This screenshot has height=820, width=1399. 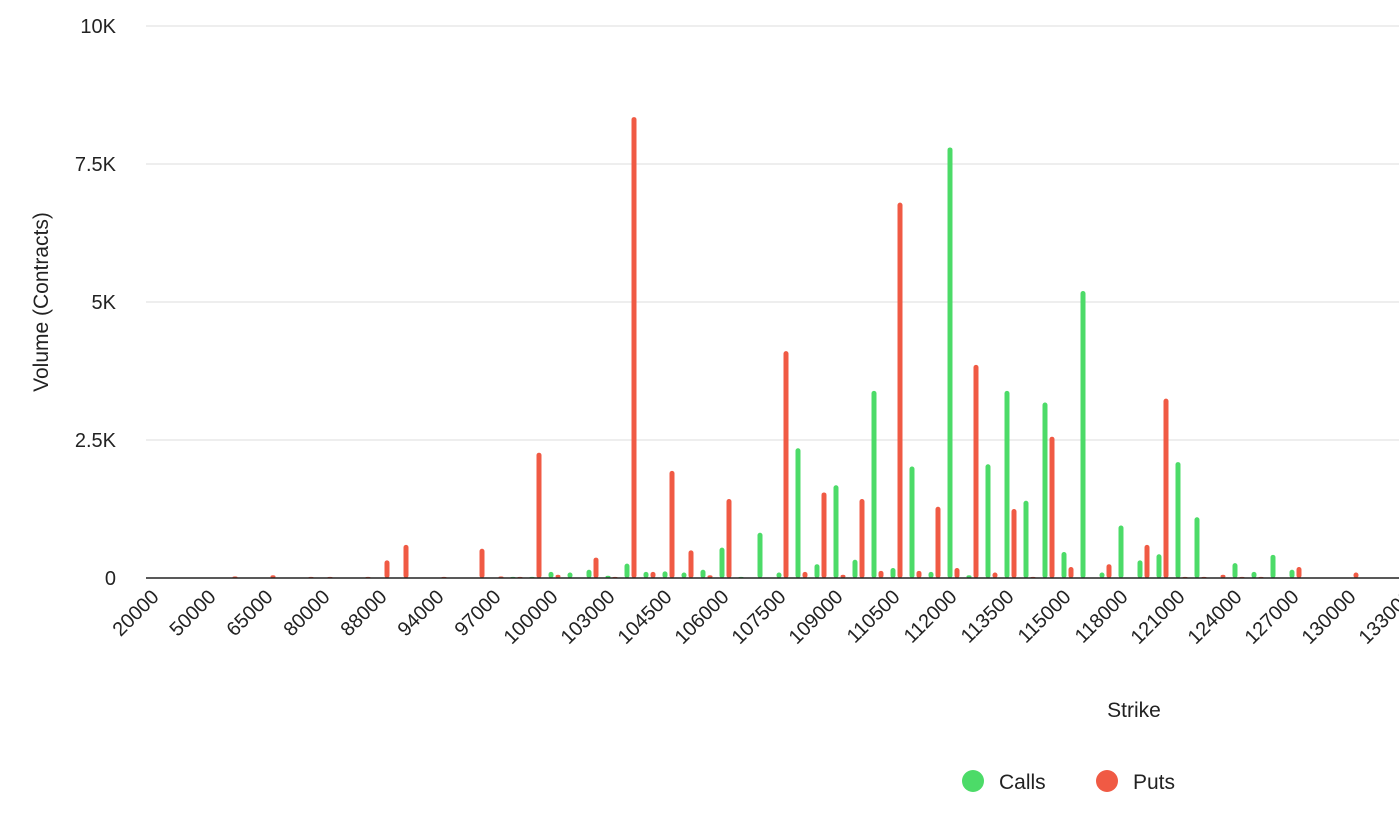 What do you see at coordinates (1215, 617) in the screenshot?
I see `x-tick-label: 124000` at bounding box center [1215, 617].